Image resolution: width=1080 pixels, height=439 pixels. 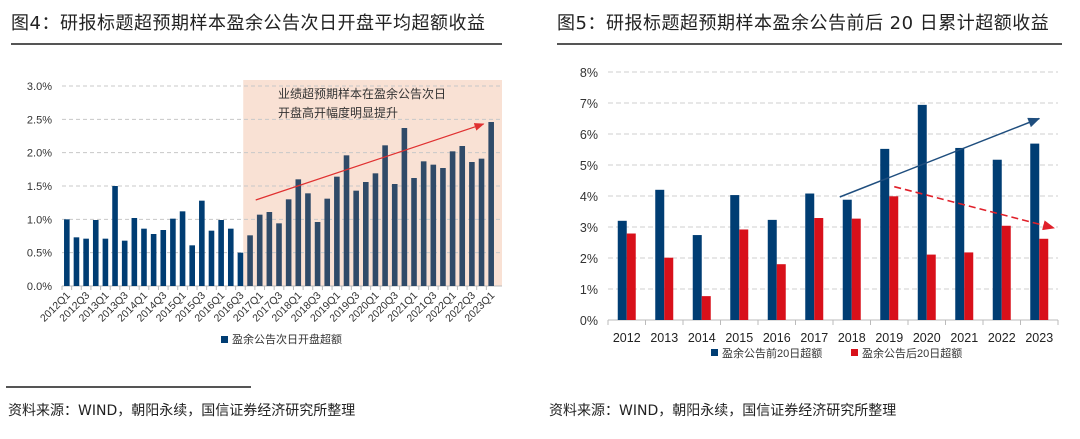 What do you see at coordinates (39, 154) in the screenshot?
I see `y-tick-label: 2.0%` at bounding box center [39, 154].